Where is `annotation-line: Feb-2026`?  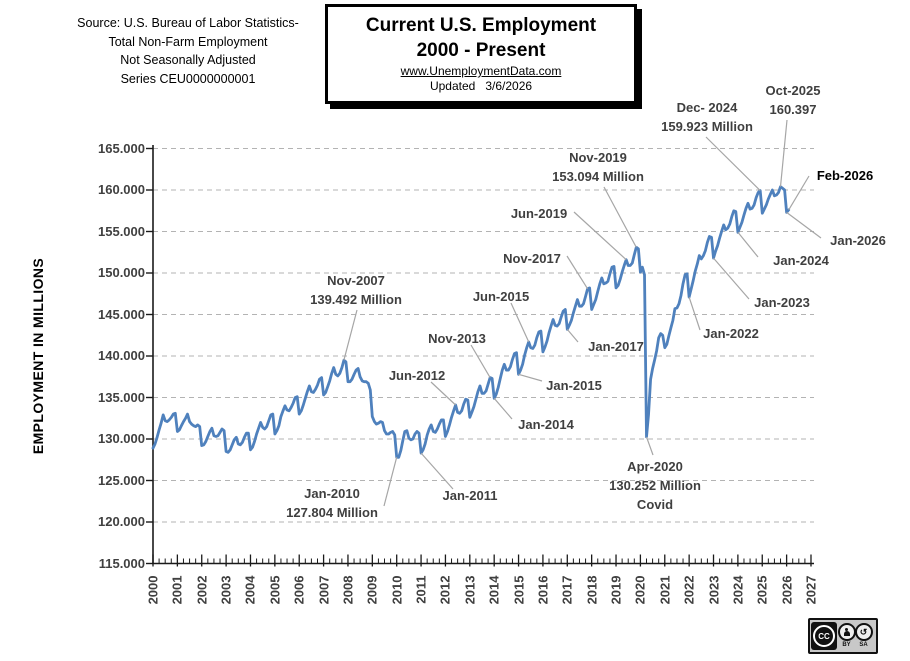 annotation-line: Feb-2026 is located at coordinates (845, 175).